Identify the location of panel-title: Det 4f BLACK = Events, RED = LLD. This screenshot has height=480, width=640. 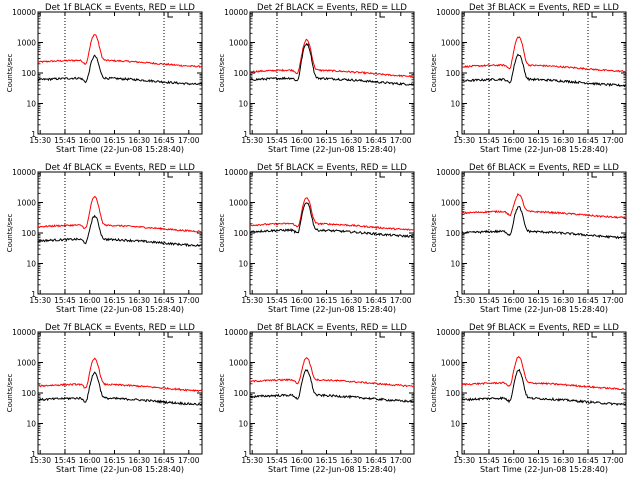
(120, 168).